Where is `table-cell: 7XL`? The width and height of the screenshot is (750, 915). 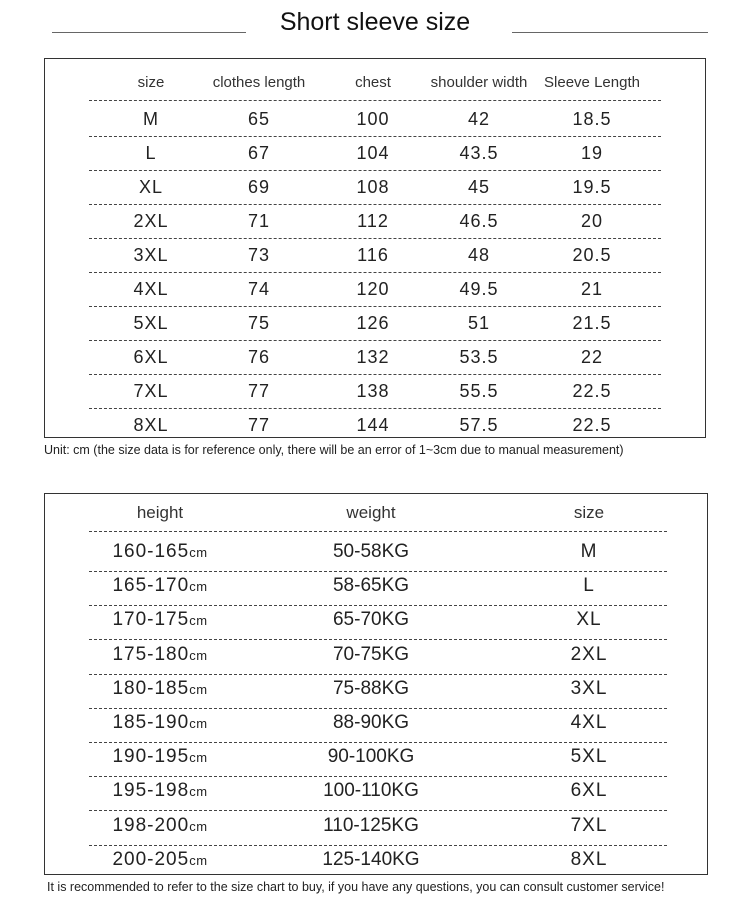 table-cell: 7XL is located at coordinates (151, 391).